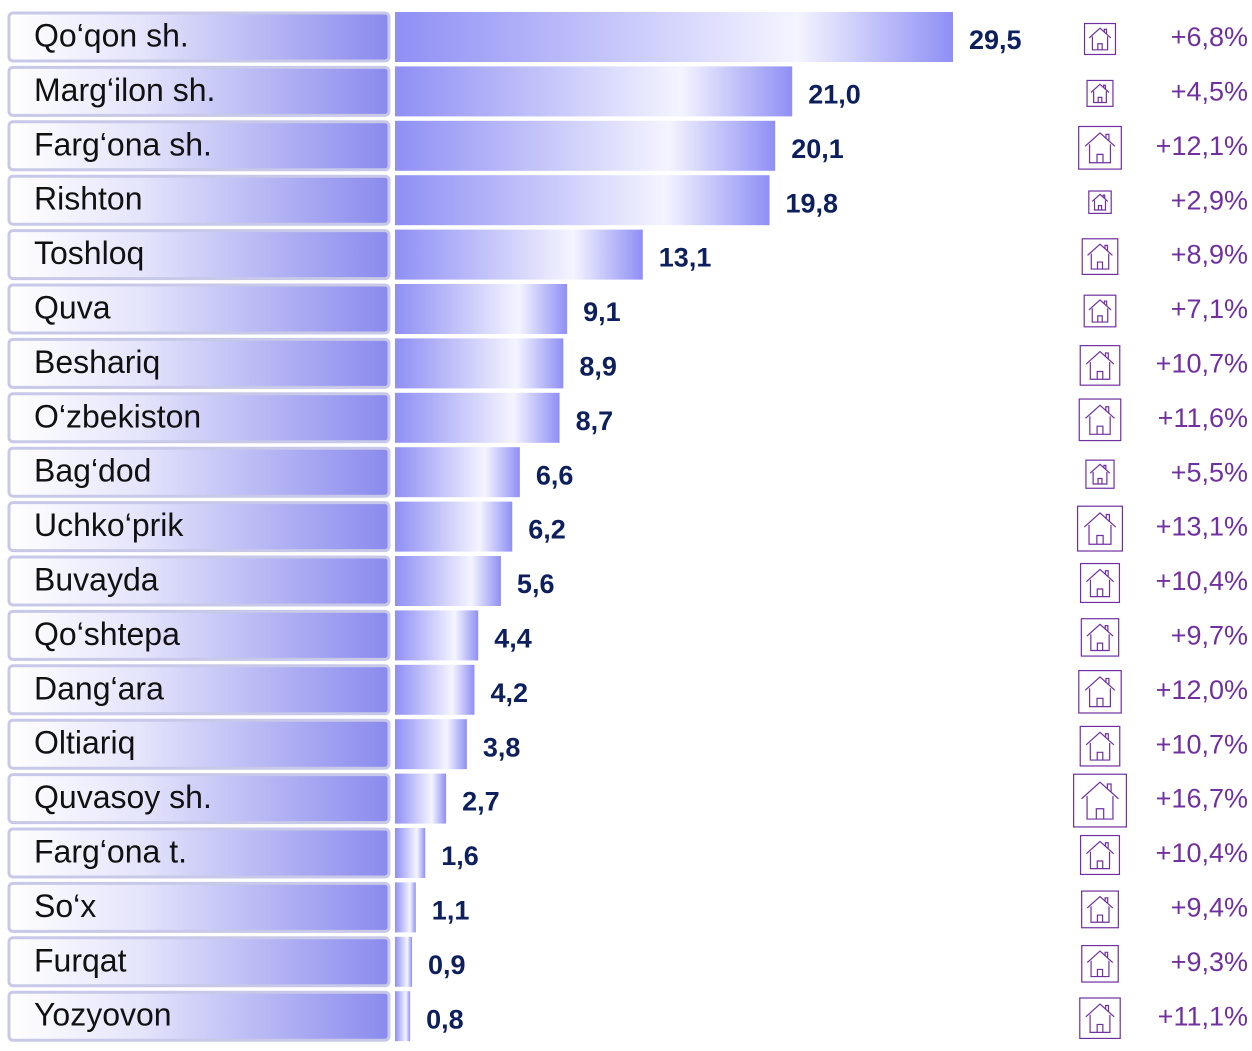 The height and width of the screenshot is (1051, 1252). What do you see at coordinates (1209, 472) in the screenshot?
I see `growth-label: +5,5%` at bounding box center [1209, 472].